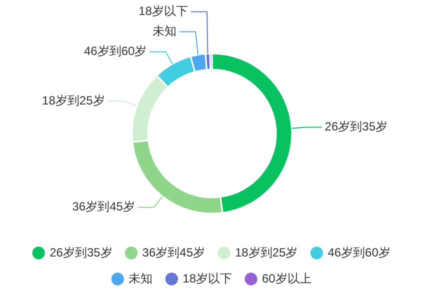 This screenshot has width=424, height=295. Describe the element at coordinates (163, 11) in the screenshot. I see `slice-label: 18岁以下` at that location.